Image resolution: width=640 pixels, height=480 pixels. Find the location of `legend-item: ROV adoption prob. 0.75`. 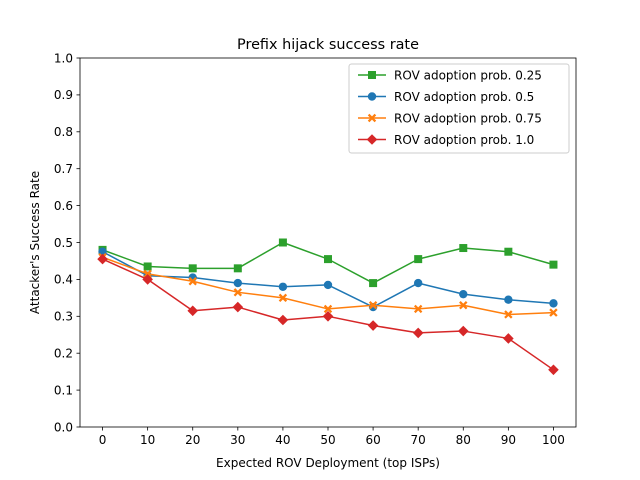

legend-item: ROV adoption prob. 0.75 is located at coordinates (450, 119).